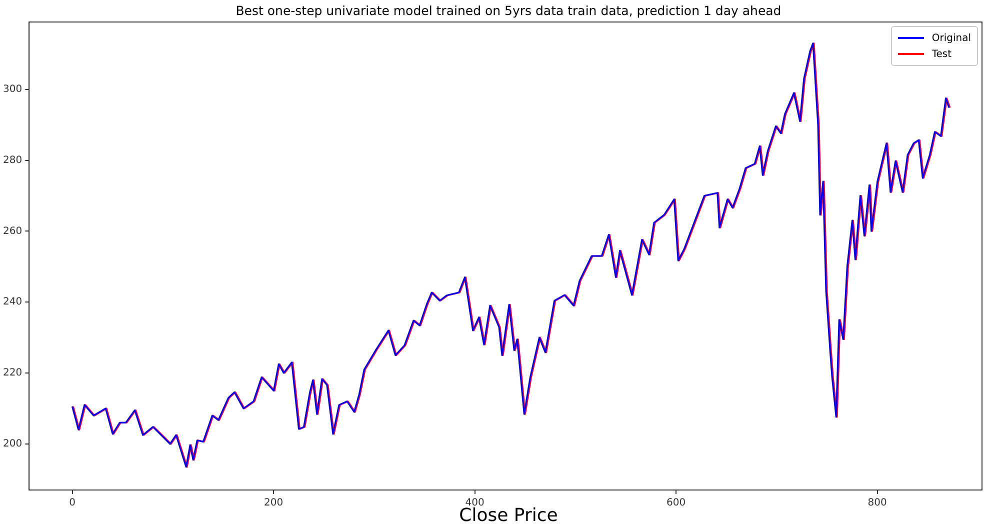  I want to click on legend-label: Original, so click(951, 38).